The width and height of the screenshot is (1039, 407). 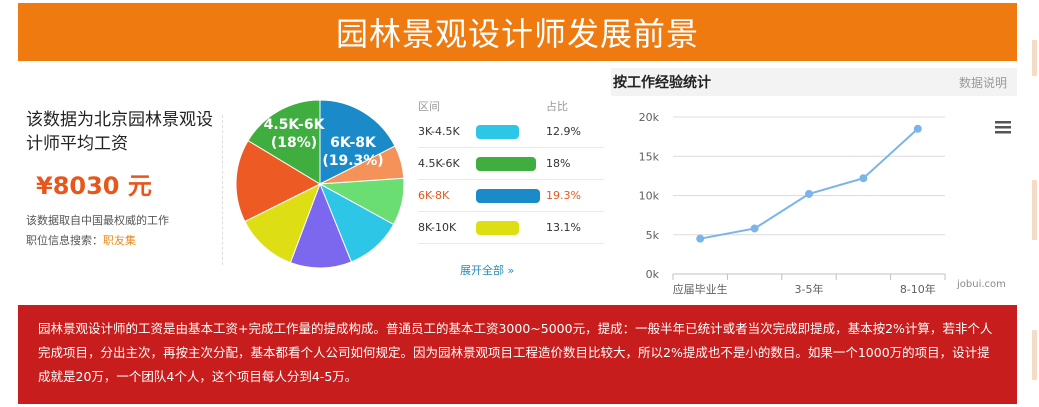 What do you see at coordinates (653, 274) in the screenshot?
I see `y-tick-label: 0k` at bounding box center [653, 274].